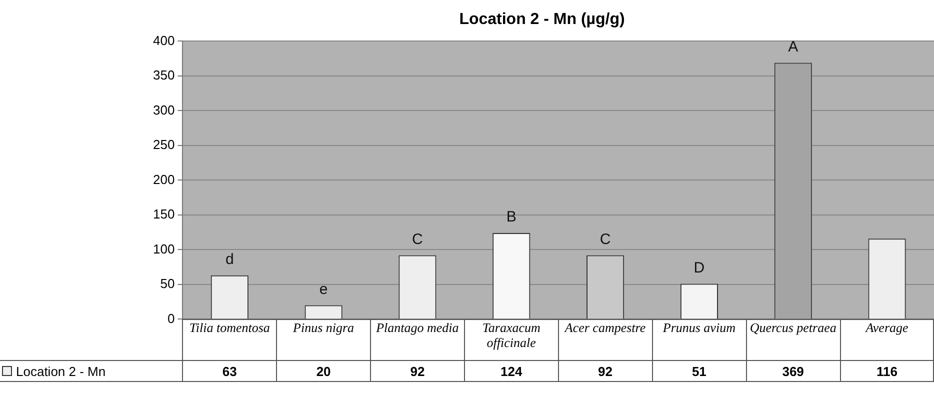 The height and width of the screenshot is (406, 934). Describe the element at coordinates (229, 259) in the screenshot. I see `annotation: d` at that location.